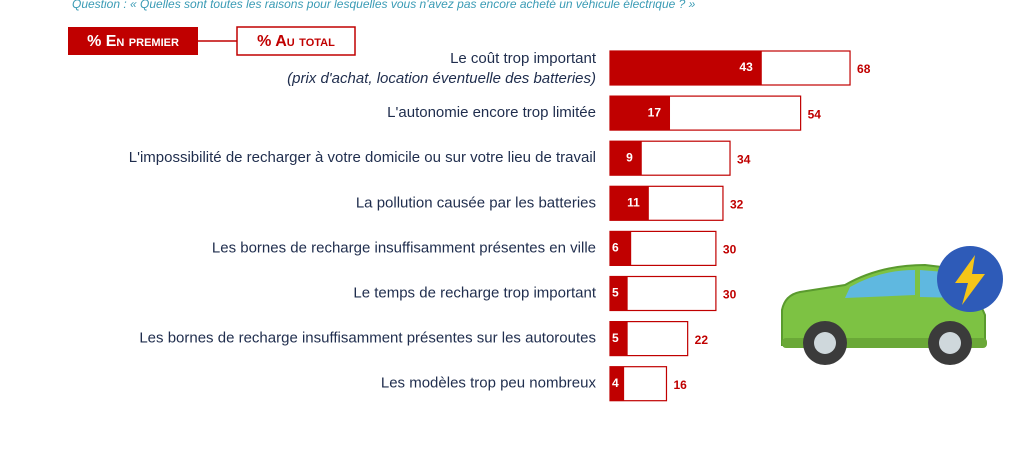 This screenshot has height=471, width=1024. What do you see at coordinates (864, 69) in the screenshot?
I see `value-label: 68` at bounding box center [864, 69].